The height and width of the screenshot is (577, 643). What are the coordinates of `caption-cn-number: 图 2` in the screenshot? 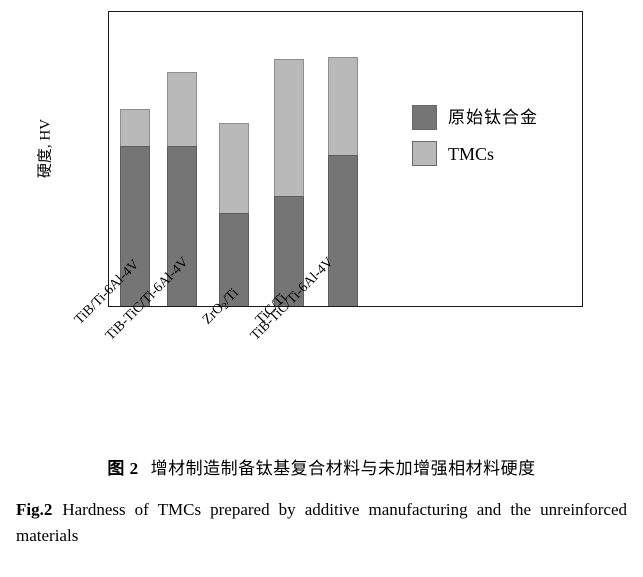 It's located at (123, 468).